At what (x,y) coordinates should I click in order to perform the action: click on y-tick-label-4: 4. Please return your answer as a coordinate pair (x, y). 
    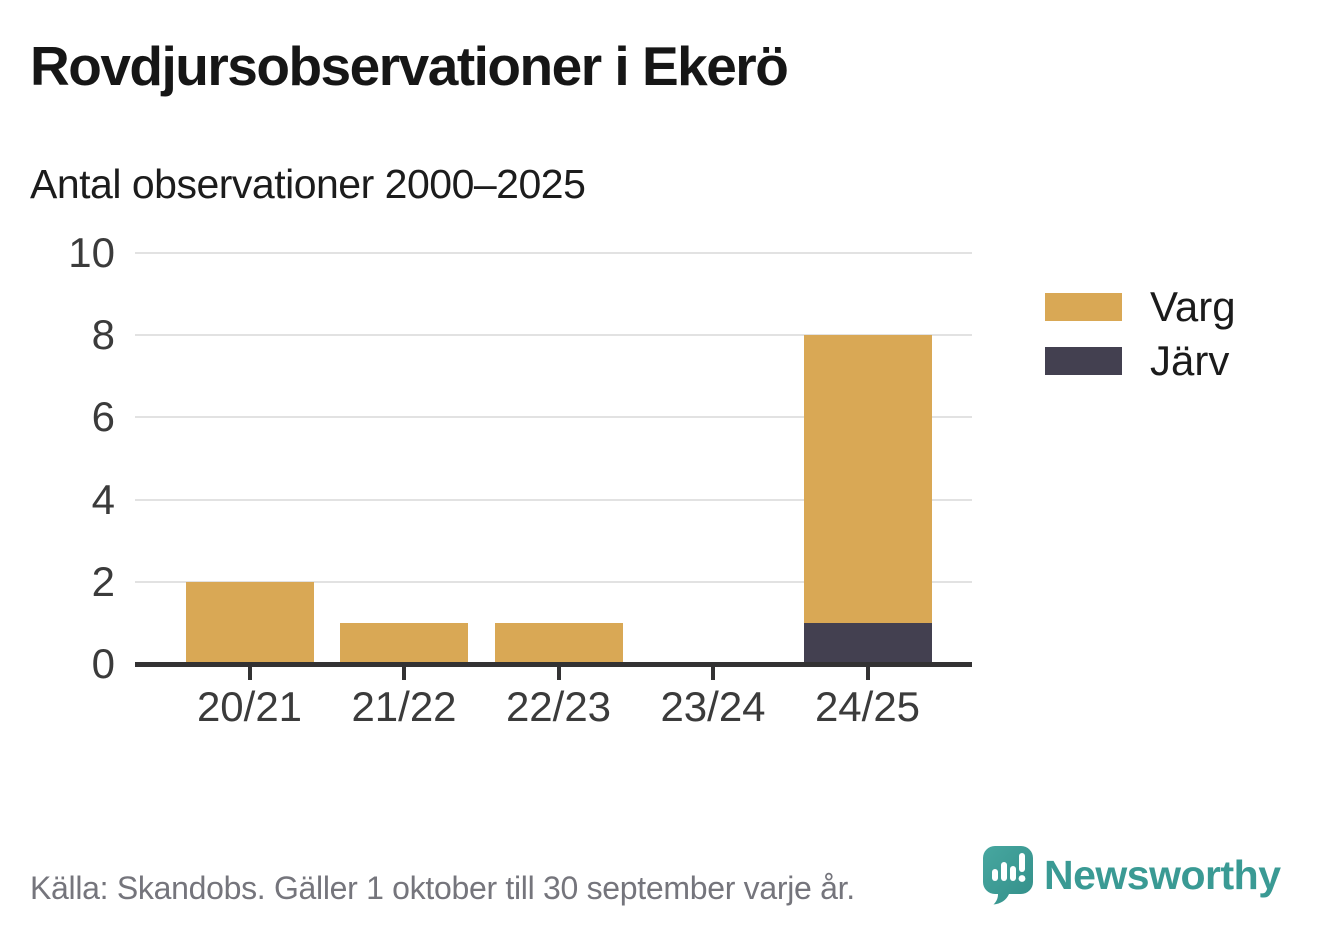
    Looking at the image, I should click on (103, 499).